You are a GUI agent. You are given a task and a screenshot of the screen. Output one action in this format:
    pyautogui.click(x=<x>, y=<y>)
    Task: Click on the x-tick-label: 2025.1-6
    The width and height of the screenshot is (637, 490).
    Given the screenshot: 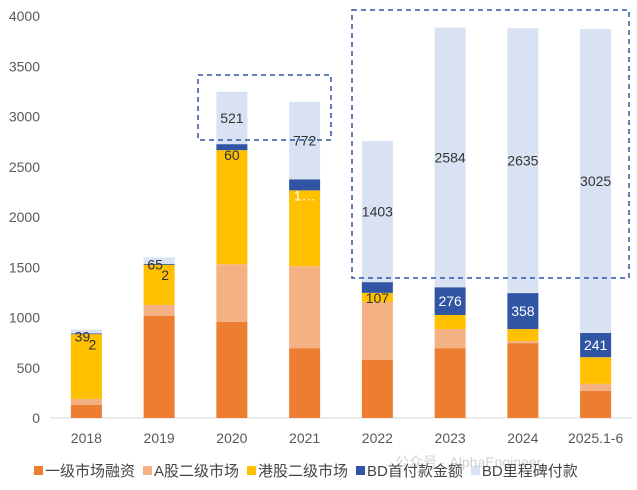 What is the action you would take?
    pyautogui.click(x=595, y=438)
    